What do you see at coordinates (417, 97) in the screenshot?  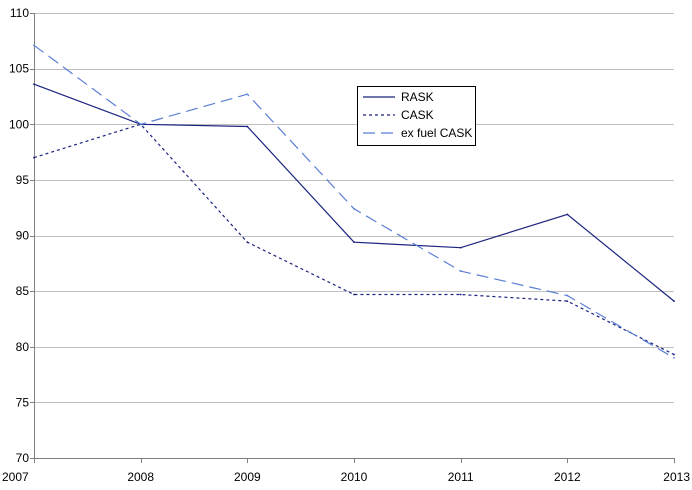 I see `legend-label: RASK` at bounding box center [417, 97].